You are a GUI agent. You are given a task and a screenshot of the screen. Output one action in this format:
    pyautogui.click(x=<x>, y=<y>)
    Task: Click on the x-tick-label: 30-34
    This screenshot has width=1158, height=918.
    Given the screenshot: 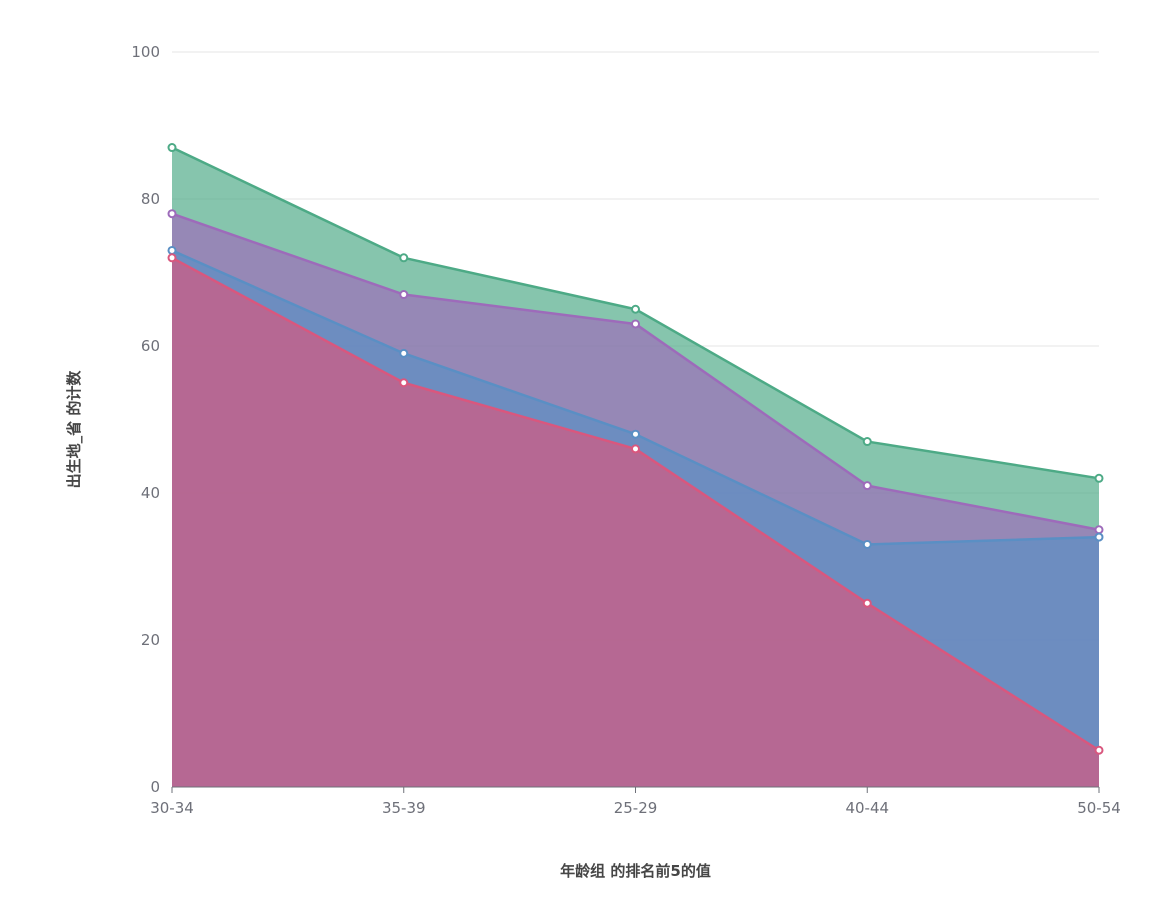 What is the action you would take?
    pyautogui.click(x=172, y=808)
    